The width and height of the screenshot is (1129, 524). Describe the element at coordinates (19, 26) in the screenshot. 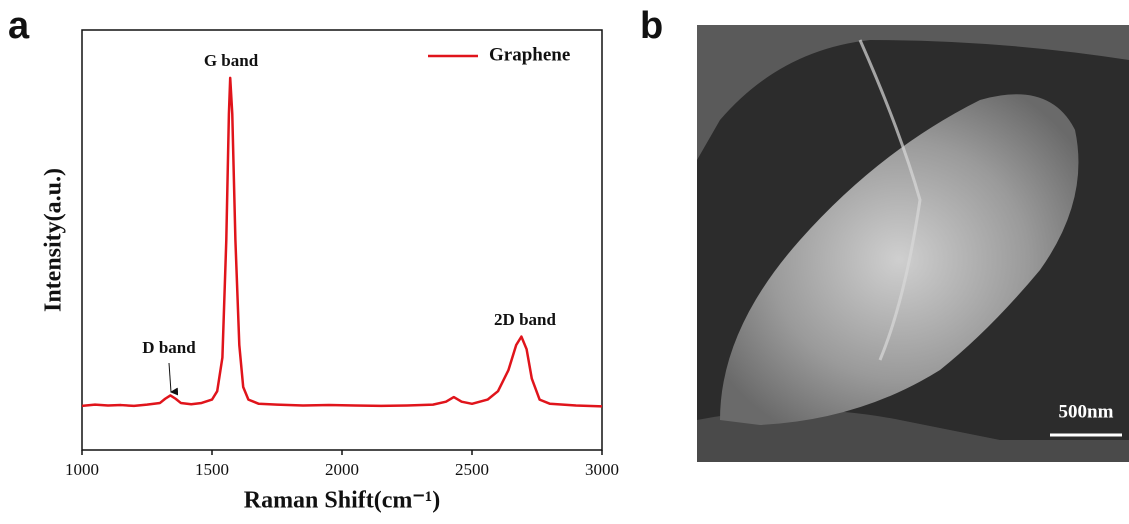

I see `panel-label: a` at that location.